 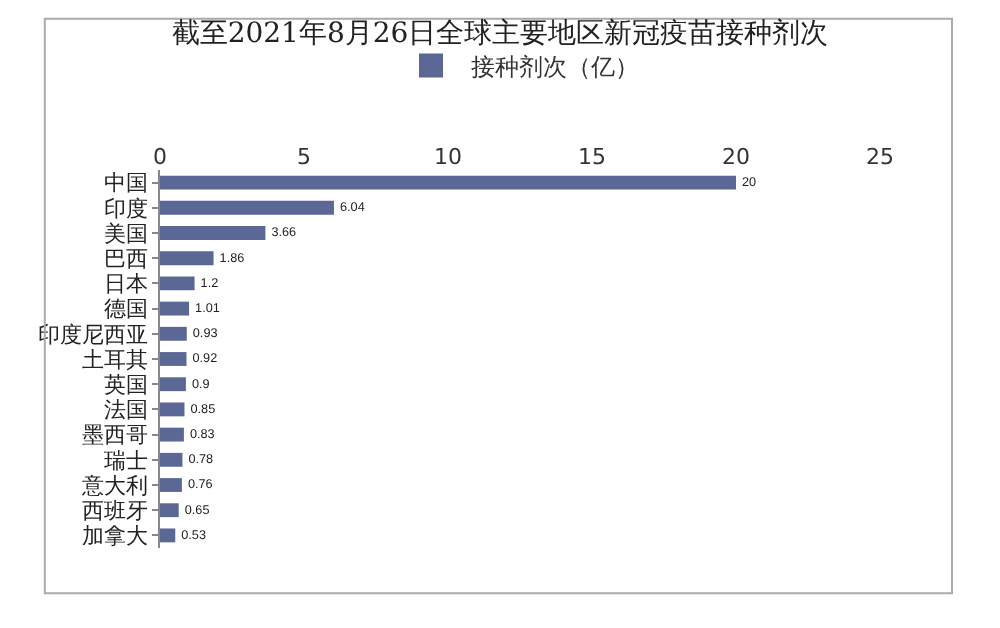 What do you see at coordinates (125, 258) in the screenshot?
I see `y-tick-label: 巴西` at bounding box center [125, 258].